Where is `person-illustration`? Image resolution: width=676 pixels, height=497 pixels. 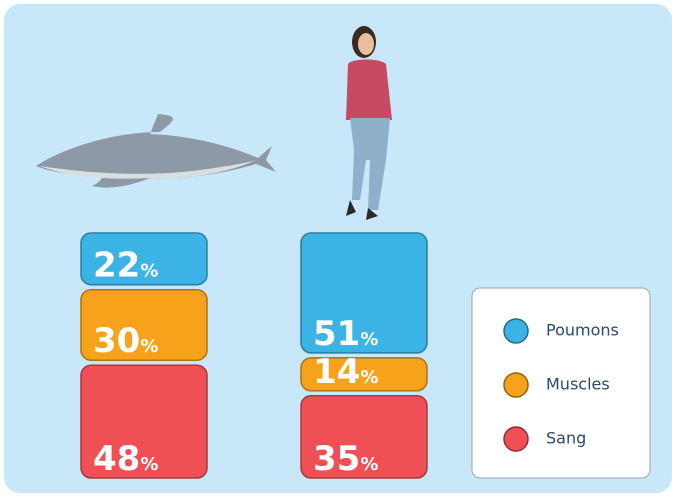
person-illustration is located at coordinates (369, 123).